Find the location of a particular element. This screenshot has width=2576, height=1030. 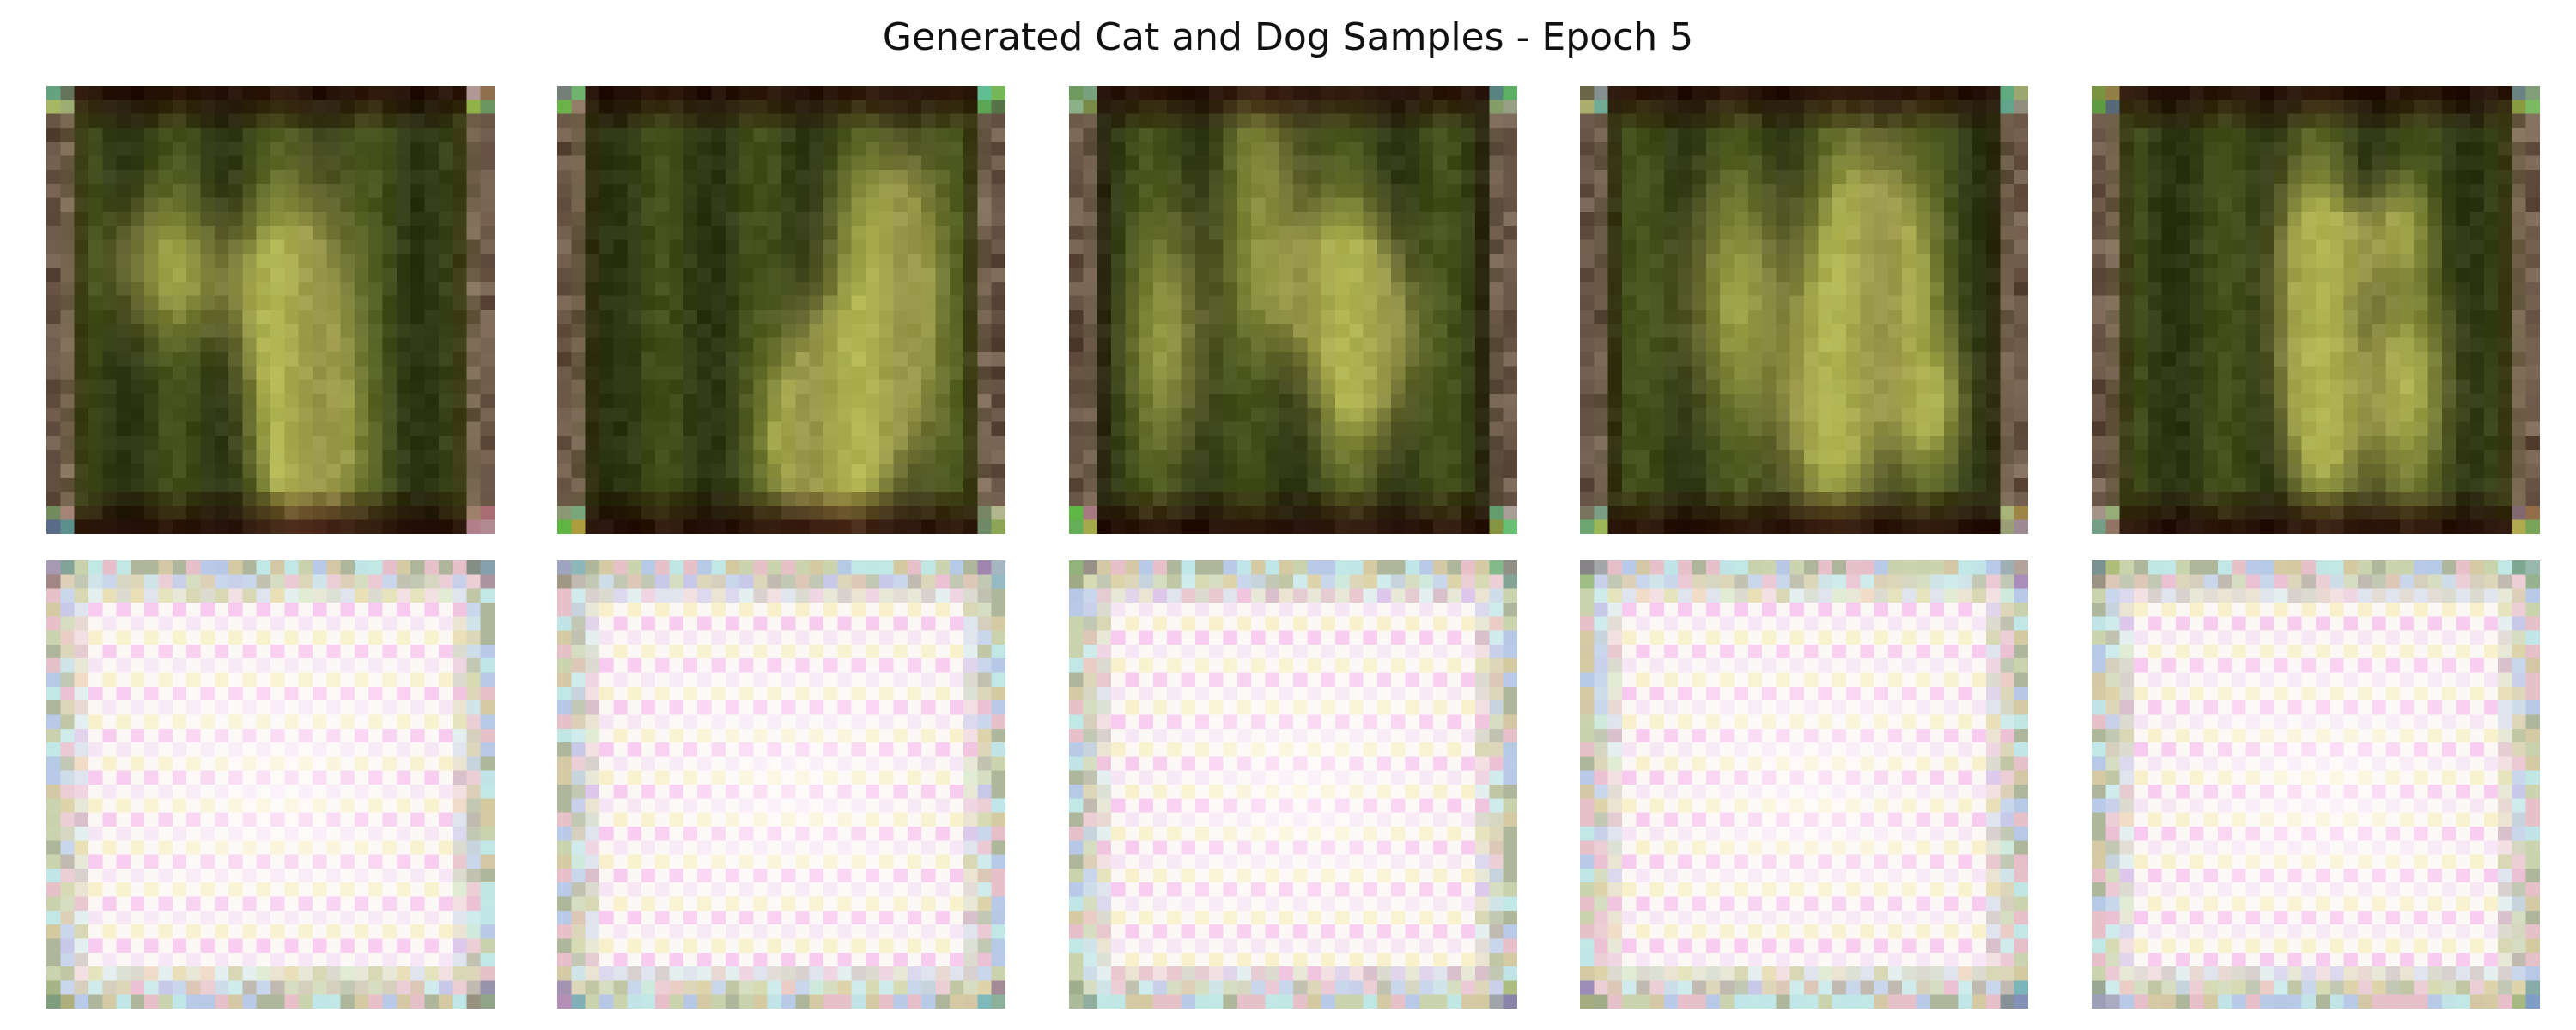

generated-sample-r1-c5 is located at coordinates (2316, 310).